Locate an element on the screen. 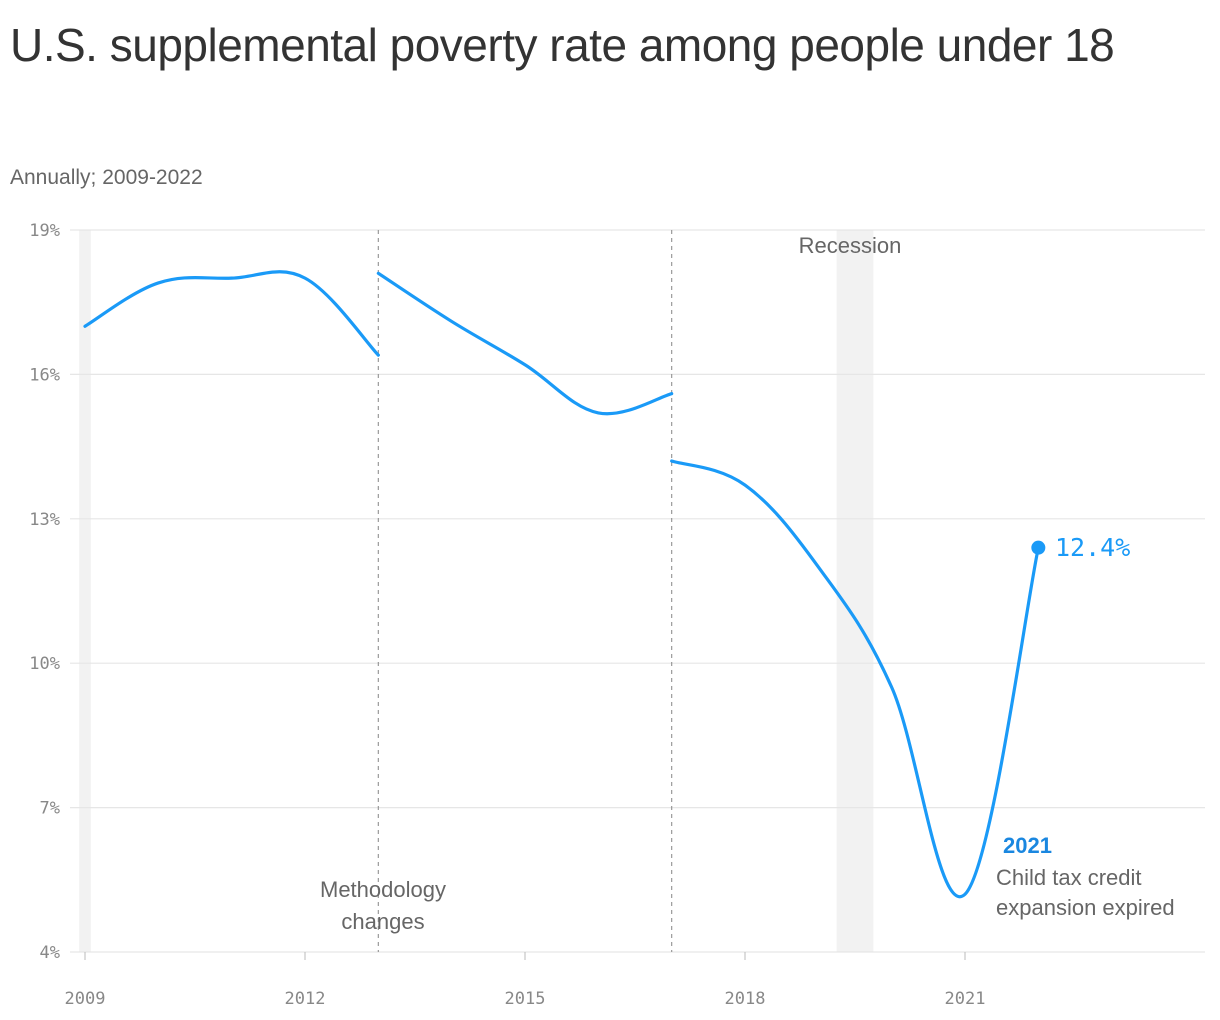 The image size is (1220, 1020). x-tick-label: 2015 is located at coordinates (525, 999).